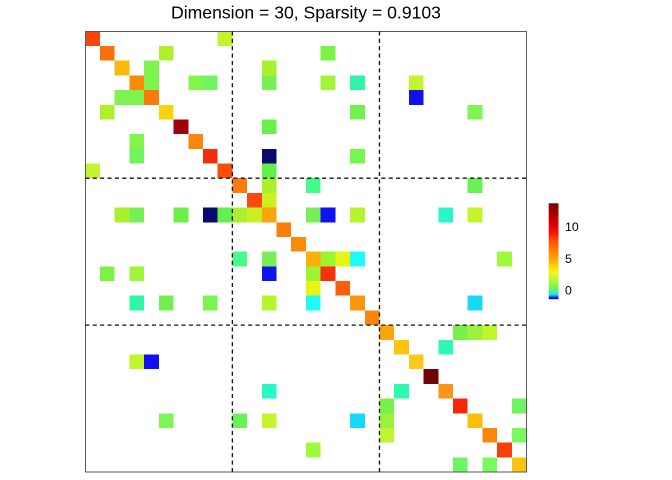 The width and height of the screenshot is (672, 480). I want to click on svg-text: 0, so click(568, 290).